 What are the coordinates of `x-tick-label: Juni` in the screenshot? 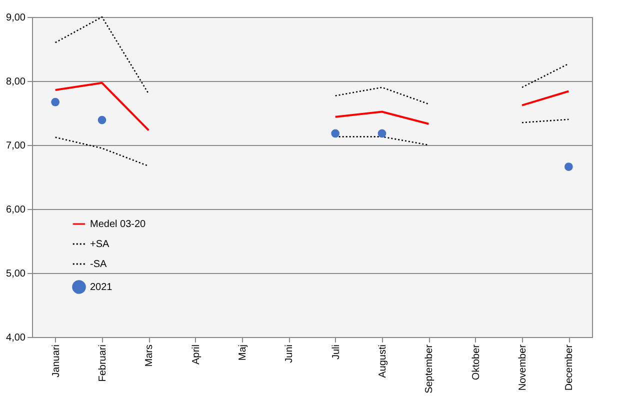 It's located at (290, 353).